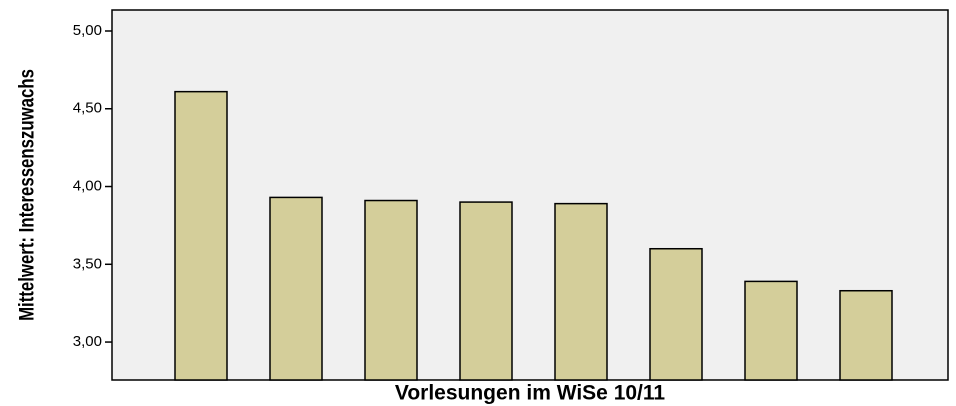 This screenshot has height=406, width=956. What do you see at coordinates (87, 263) in the screenshot?
I see `y-tick-label: 3,50` at bounding box center [87, 263].